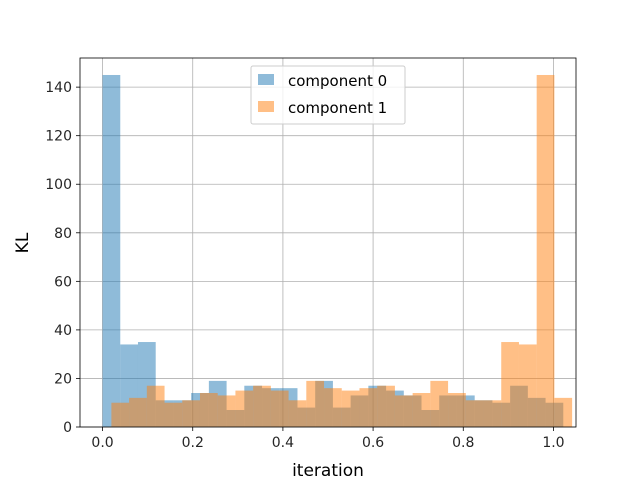 This screenshot has width=640, height=480. Describe the element at coordinates (328, 470) in the screenshot. I see `x-axis-label: iteration` at that location.